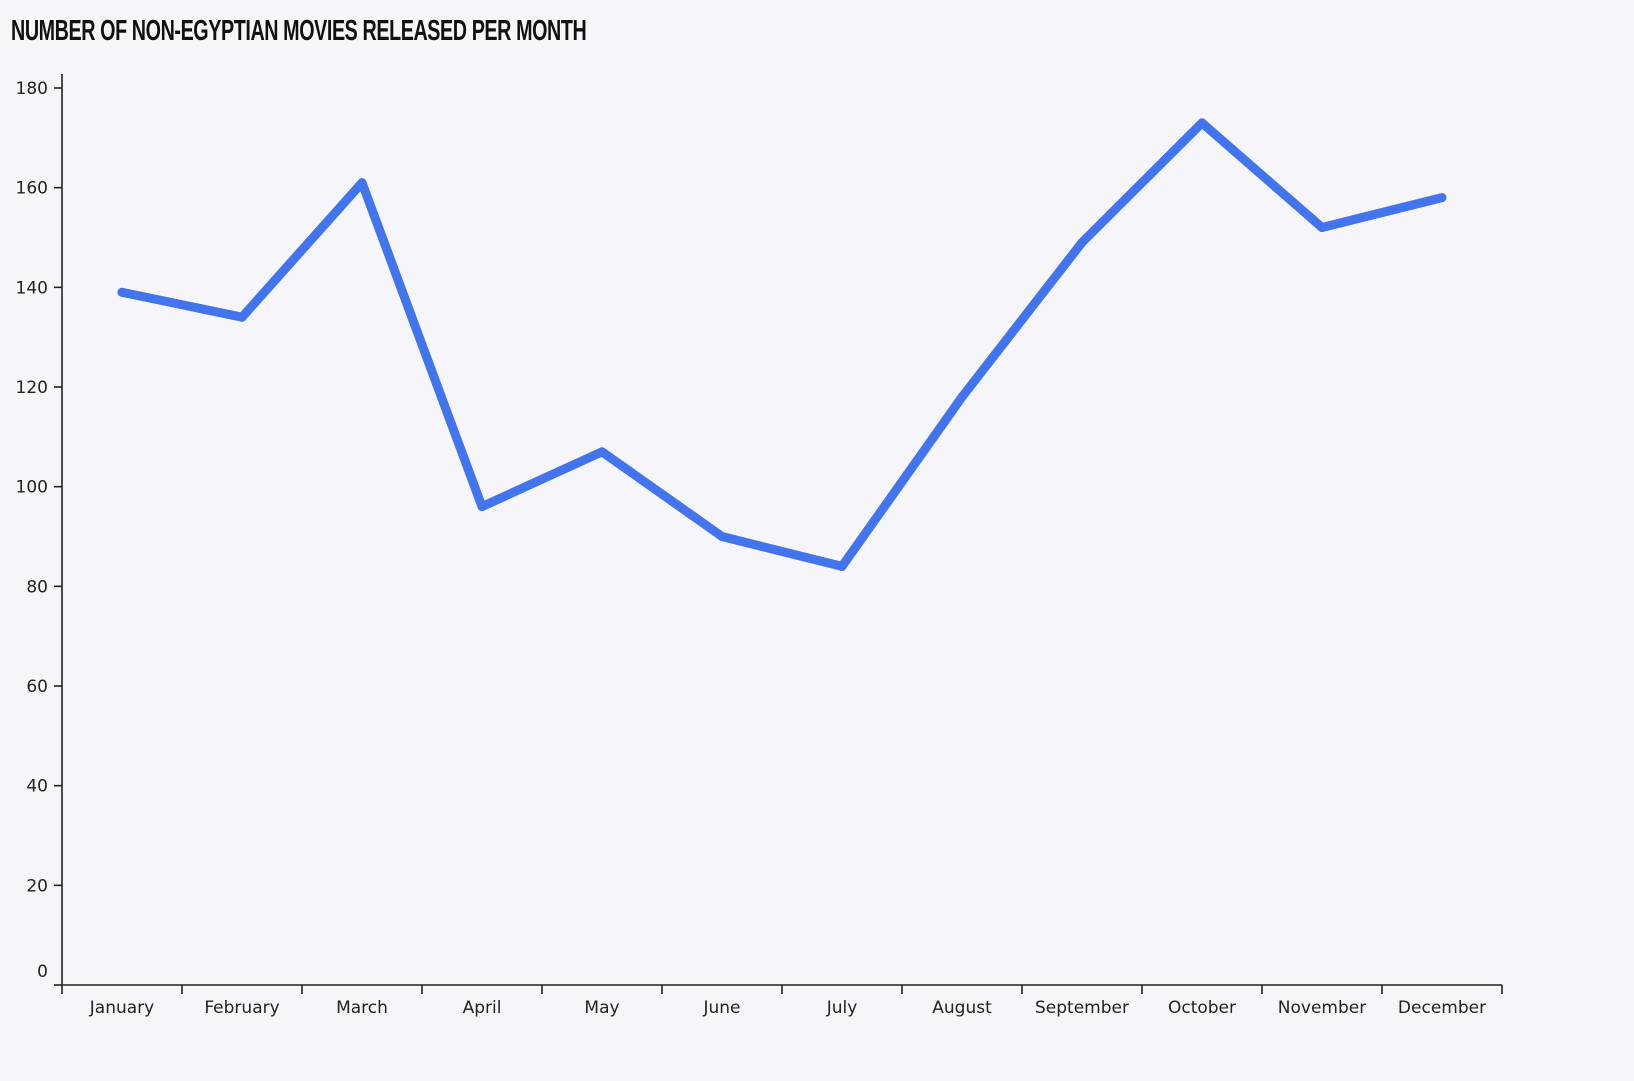 The width and height of the screenshot is (1634, 1081). I want to click on y-tick-label: 80, so click(37, 587).